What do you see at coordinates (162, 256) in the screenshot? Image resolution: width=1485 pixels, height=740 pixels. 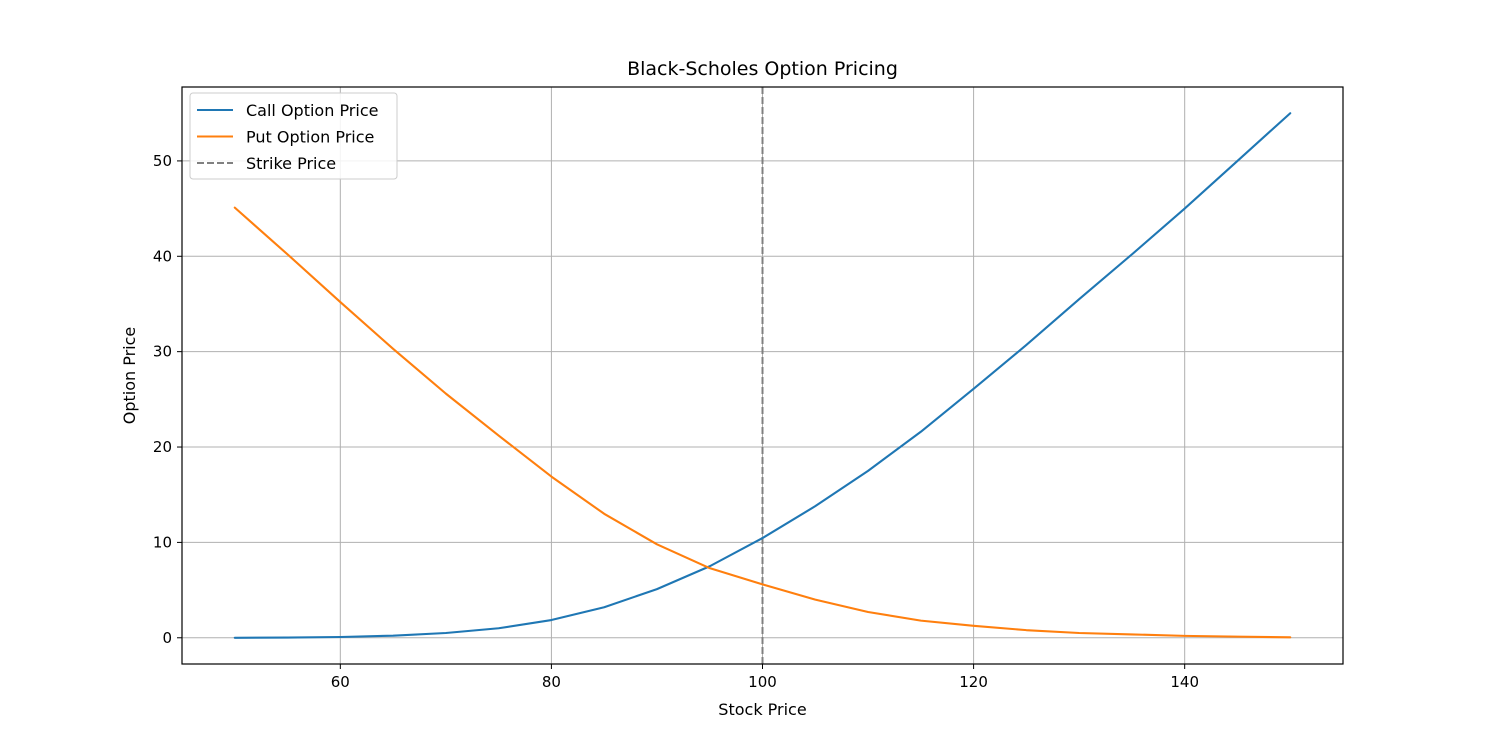 I see `y-tick-label: 40` at bounding box center [162, 256].